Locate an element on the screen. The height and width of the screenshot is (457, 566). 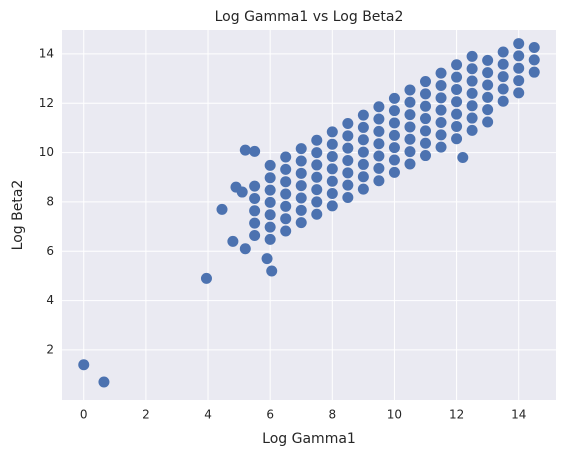
y-tick-label: 14 is located at coordinates (46, 53).